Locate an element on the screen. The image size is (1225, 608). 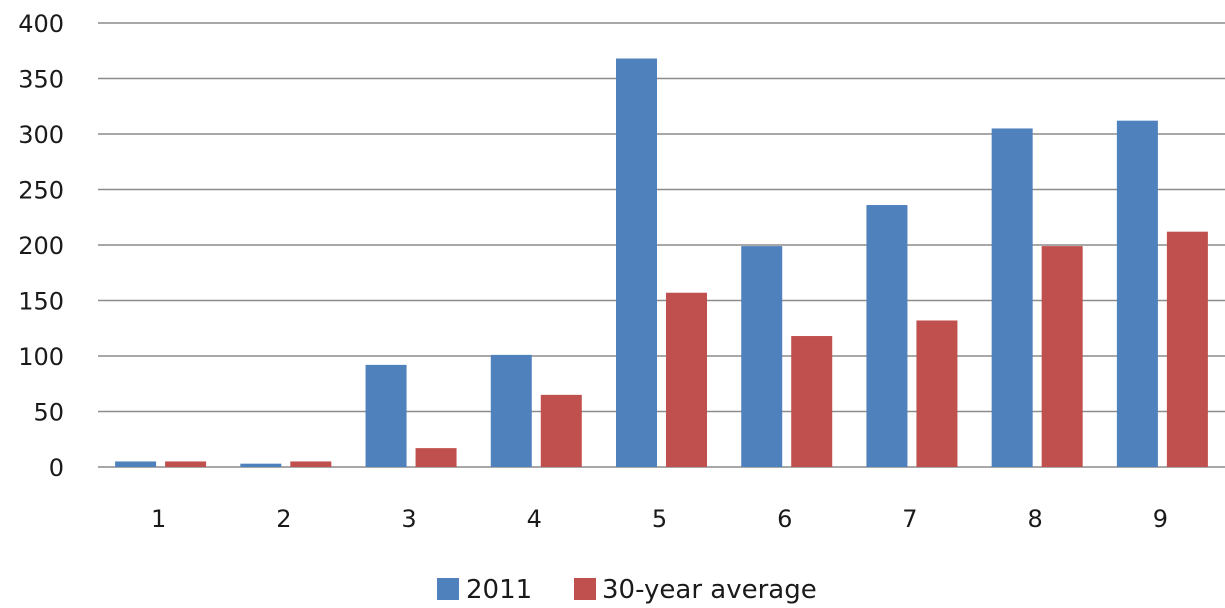
x-tick-label: 4 is located at coordinates (534, 519).